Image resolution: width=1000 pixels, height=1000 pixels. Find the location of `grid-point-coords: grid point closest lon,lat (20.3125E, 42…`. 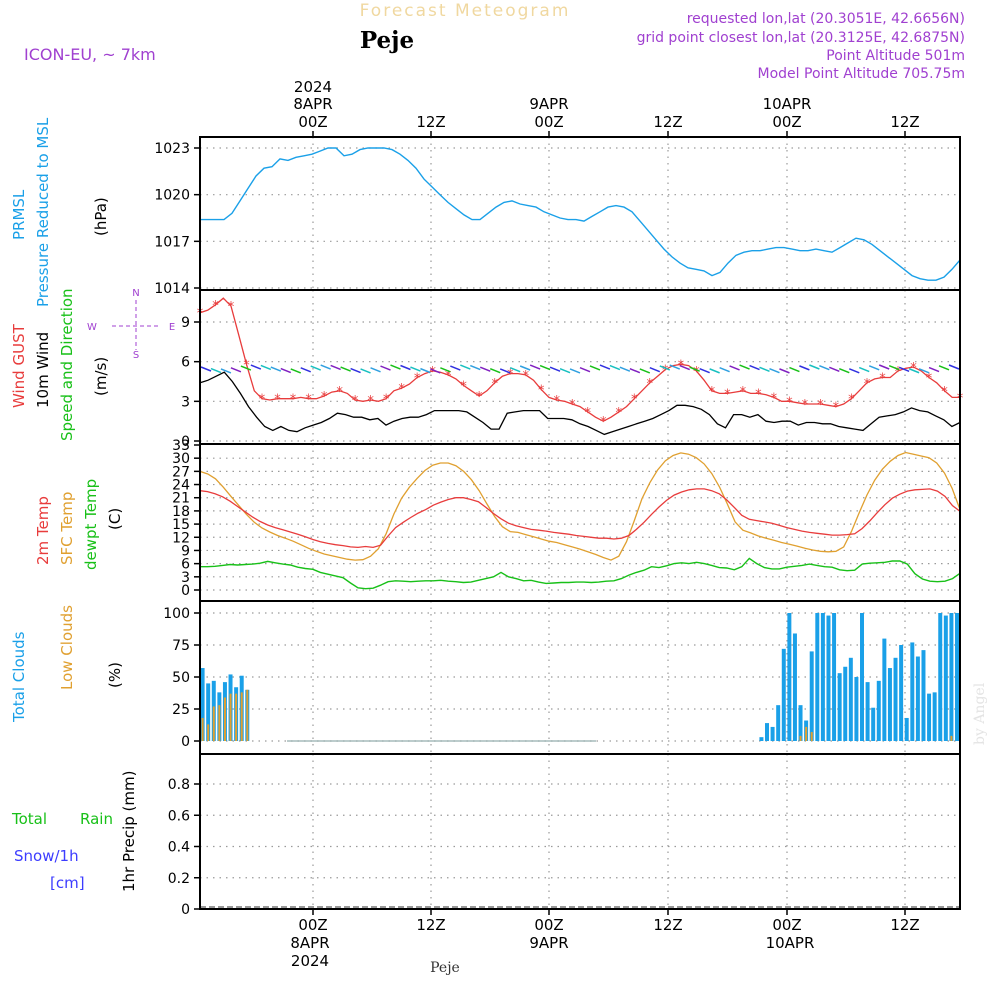

grid-point-coords: grid point closest lon,lat (20.3125E, 42… is located at coordinates (801, 38).